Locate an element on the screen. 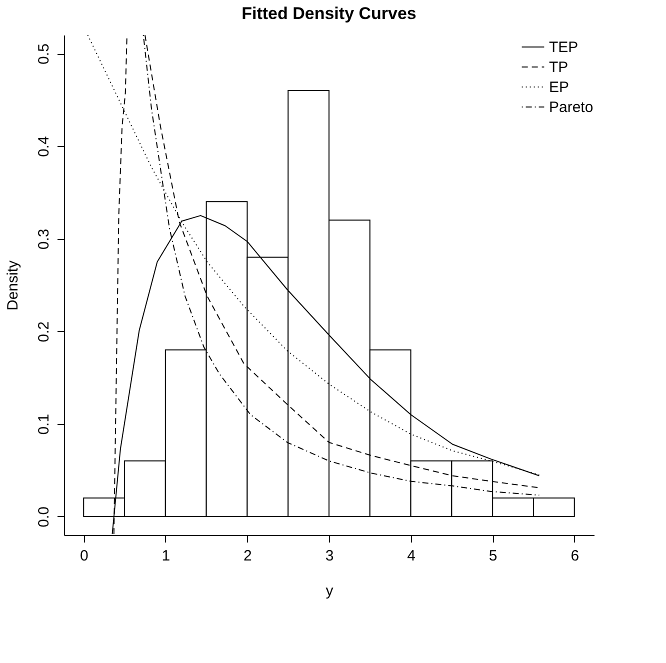 The height and width of the screenshot is (663, 666). y-tick-label: 0.1 is located at coordinates (44, 424).